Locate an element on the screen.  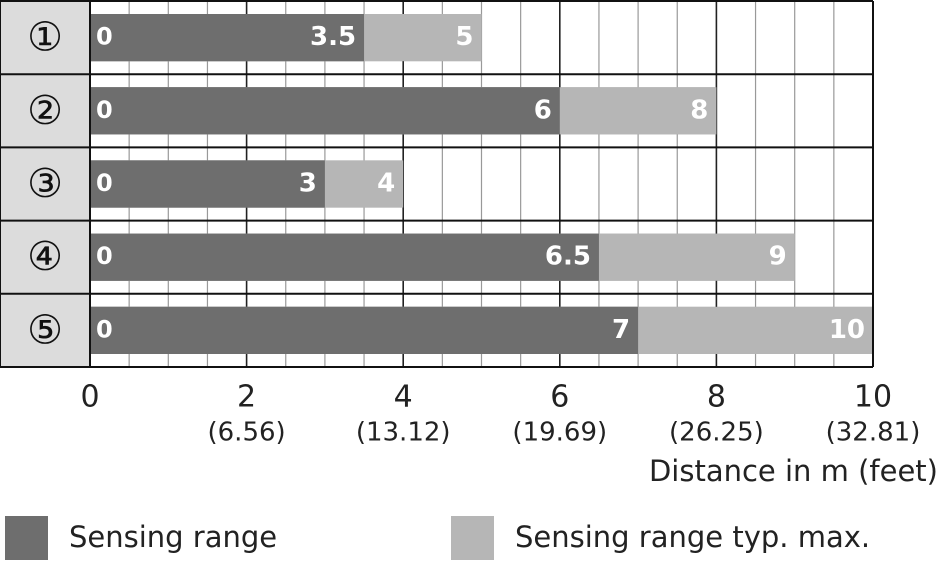
x-tick-label: 6 is located at coordinates (559, 397).